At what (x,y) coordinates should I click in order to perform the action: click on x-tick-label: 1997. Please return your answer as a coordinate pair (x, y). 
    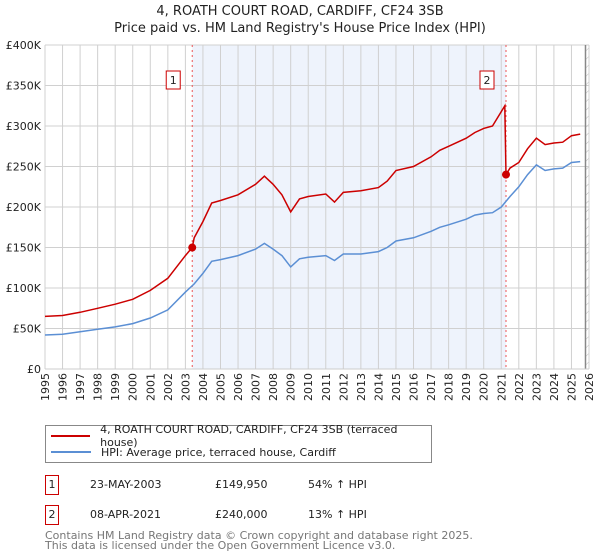
    Looking at the image, I should click on (80, 387).